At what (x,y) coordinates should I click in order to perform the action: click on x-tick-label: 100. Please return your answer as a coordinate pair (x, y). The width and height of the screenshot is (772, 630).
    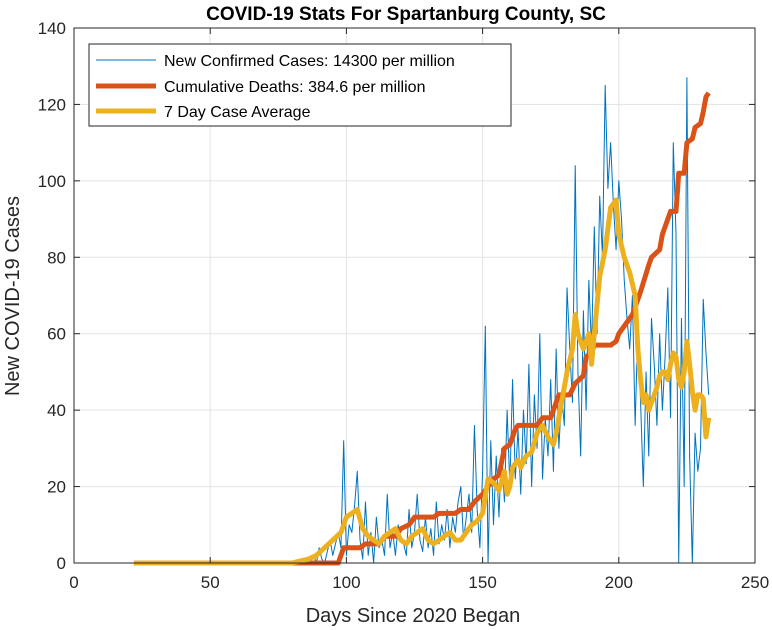
    Looking at the image, I should click on (346, 582).